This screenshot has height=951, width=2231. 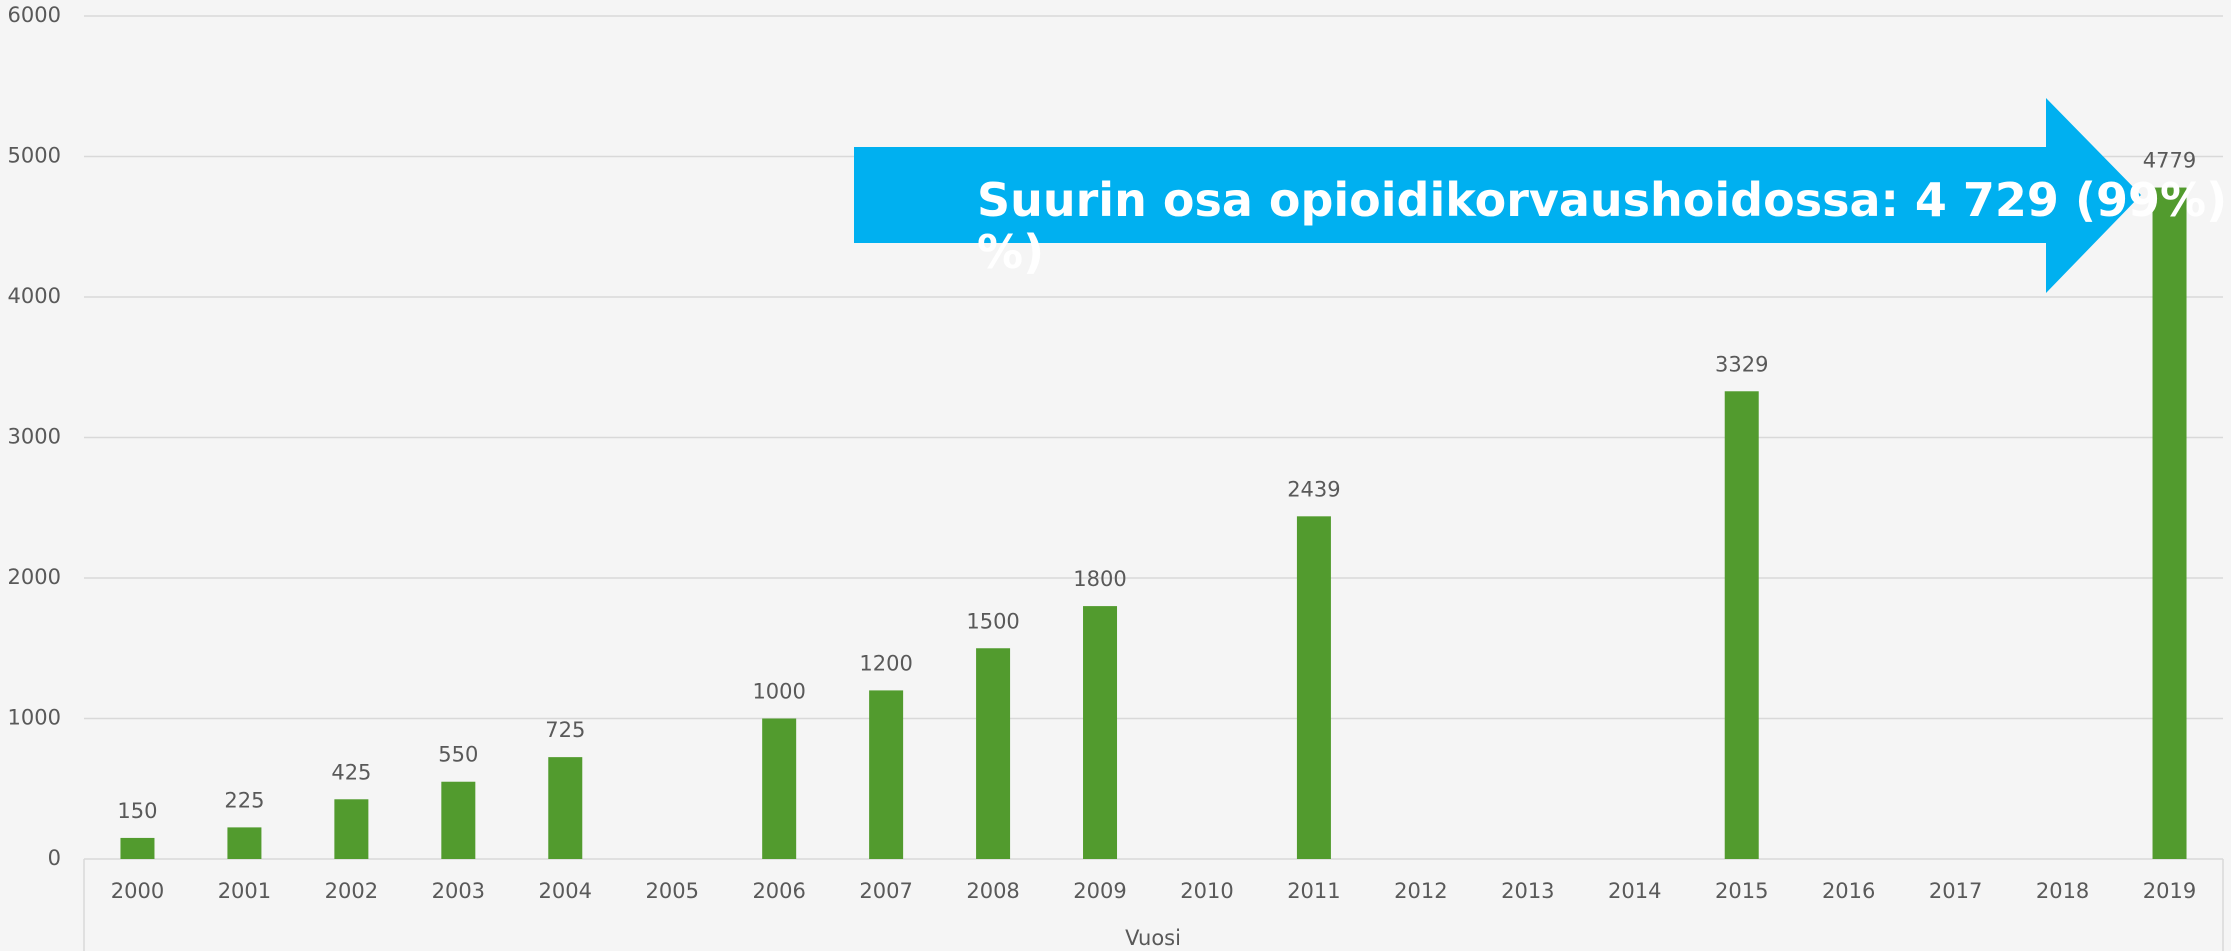 What do you see at coordinates (1099, 579) in the screenshot?
I see `data-label: 1800` at bounding box center [1099, 579].